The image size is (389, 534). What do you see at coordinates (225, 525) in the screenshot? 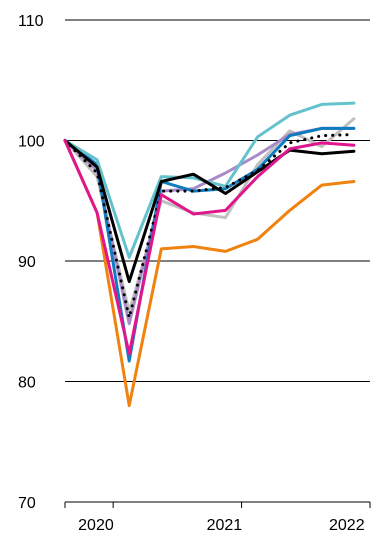
I see `x-tick-label: 2021` at bounding box center [225, 525].